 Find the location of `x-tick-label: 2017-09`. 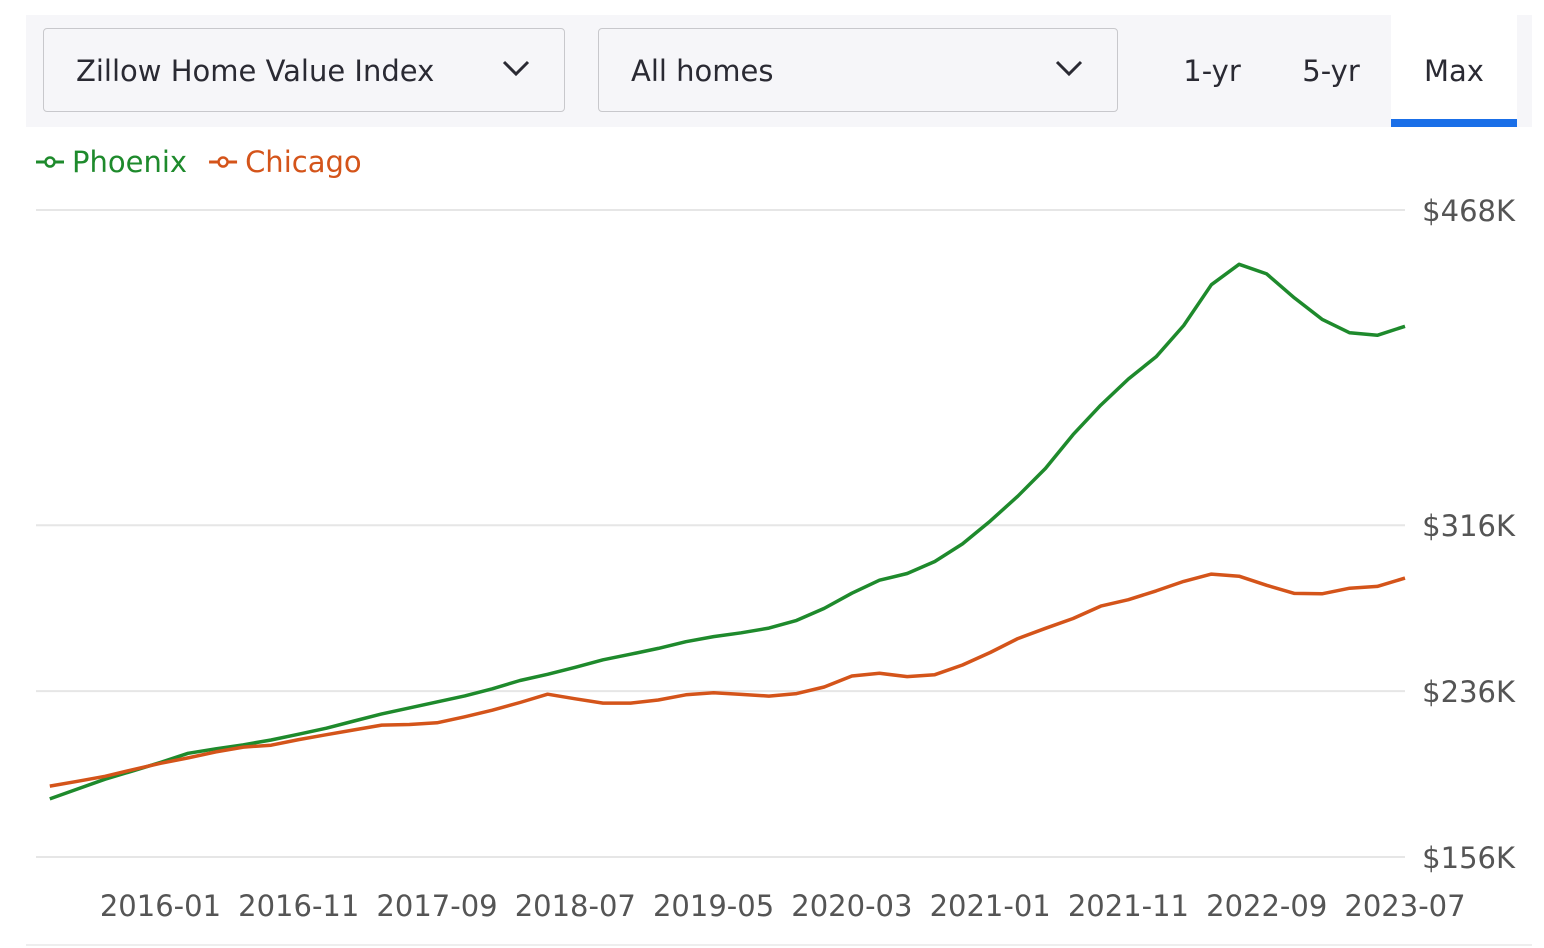

x-tick-label: 2017-09 is located at coordinates (436, 906).